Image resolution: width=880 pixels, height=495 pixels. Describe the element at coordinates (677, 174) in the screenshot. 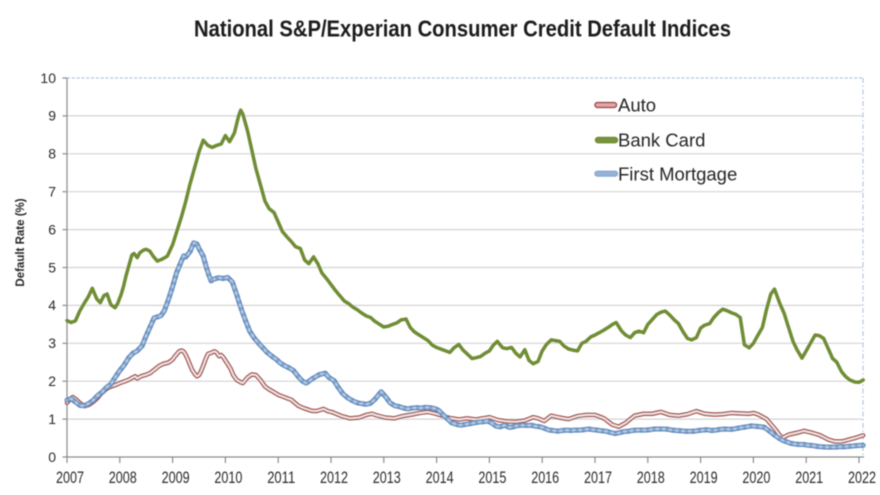

I see `svg-text: First Mortgage` at that location.